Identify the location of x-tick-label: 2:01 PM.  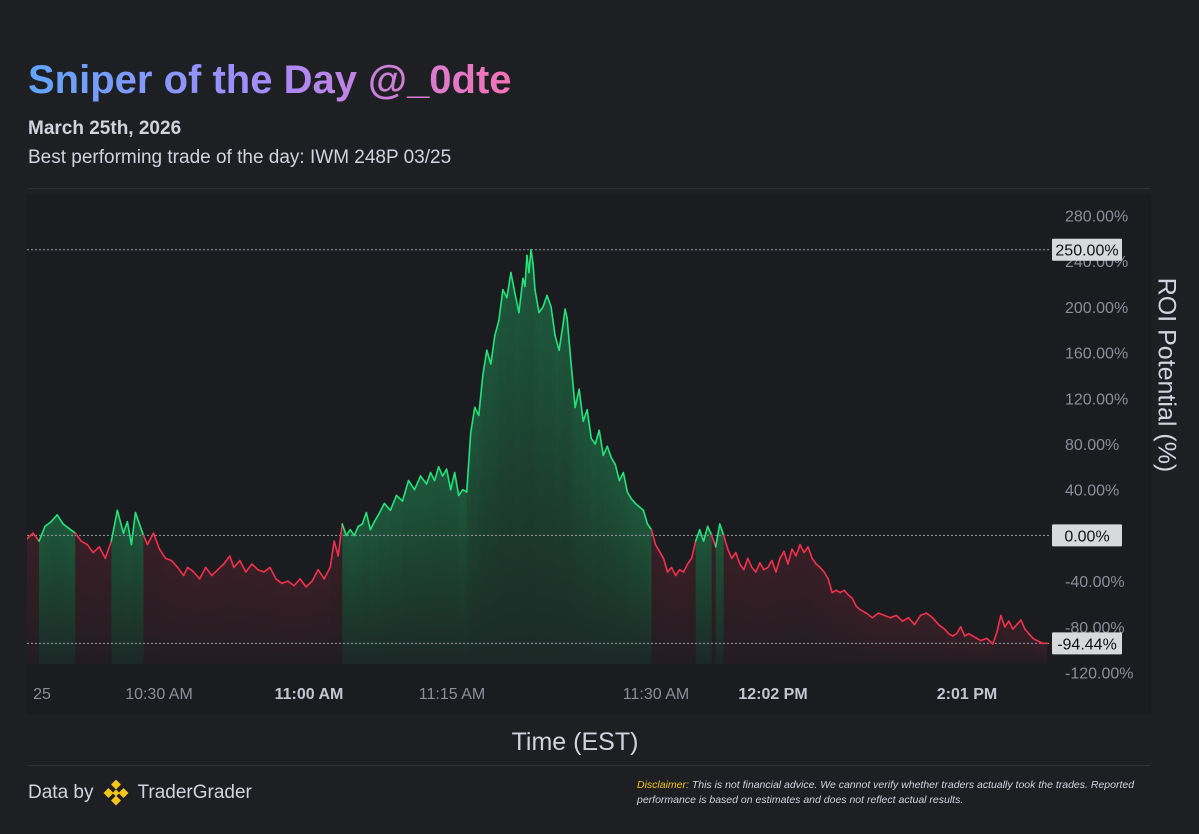
(967, 694).